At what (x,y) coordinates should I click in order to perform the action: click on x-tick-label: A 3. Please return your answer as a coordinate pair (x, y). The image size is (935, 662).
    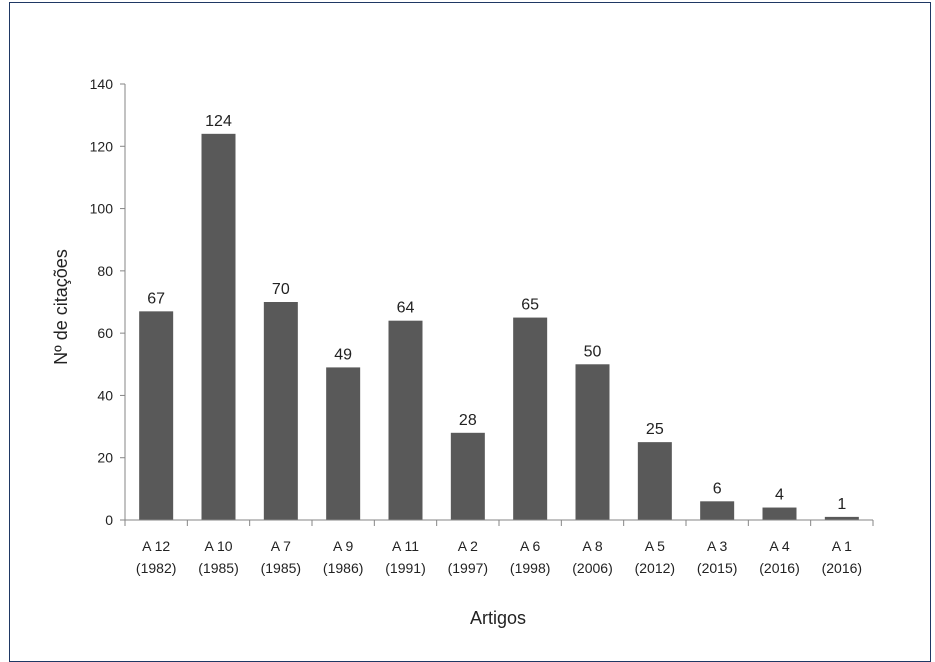
    Looking at the image, I should click on (717, 546).